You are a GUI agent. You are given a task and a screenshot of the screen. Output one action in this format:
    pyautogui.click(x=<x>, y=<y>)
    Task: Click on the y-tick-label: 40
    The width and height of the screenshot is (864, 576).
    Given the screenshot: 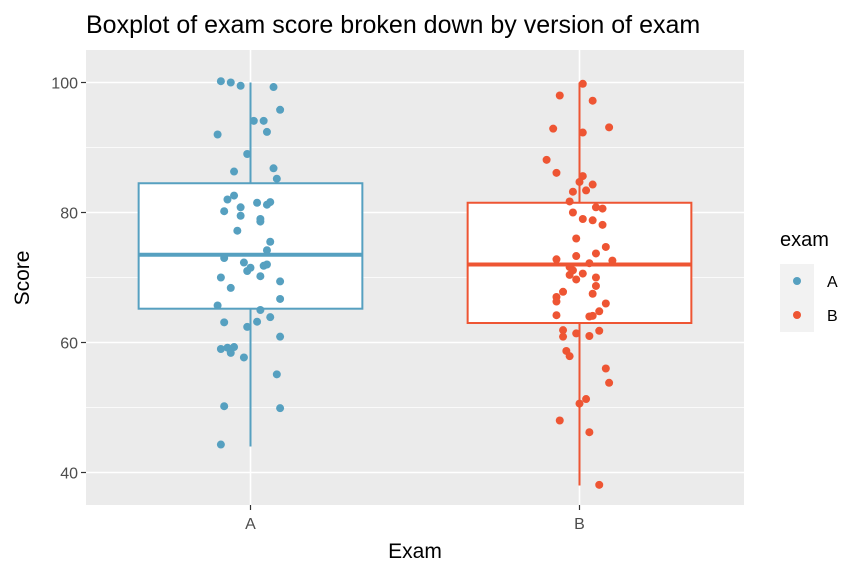 What is the action you would take?
    pyautogui.click(x=69, y=474)
    